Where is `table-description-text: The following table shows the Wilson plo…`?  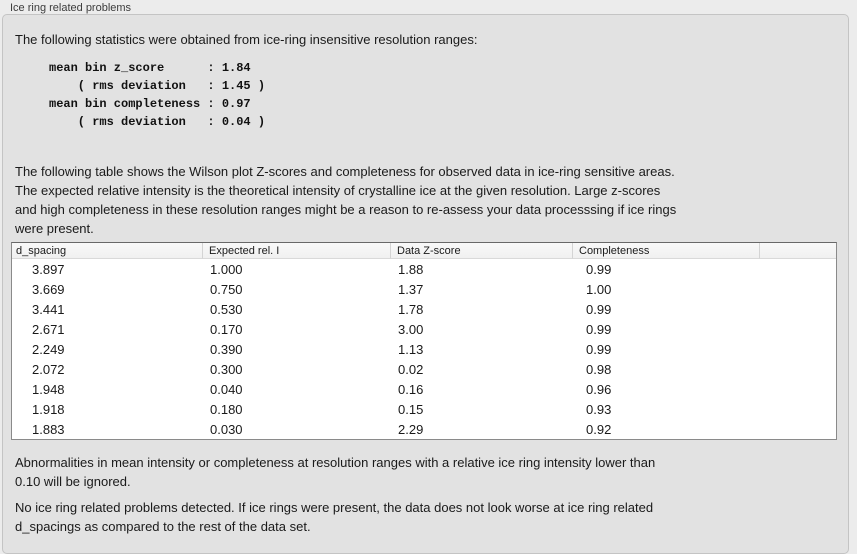 table-description-text: The following table shows the Wilson plo… is located at coordinates (346, 200).